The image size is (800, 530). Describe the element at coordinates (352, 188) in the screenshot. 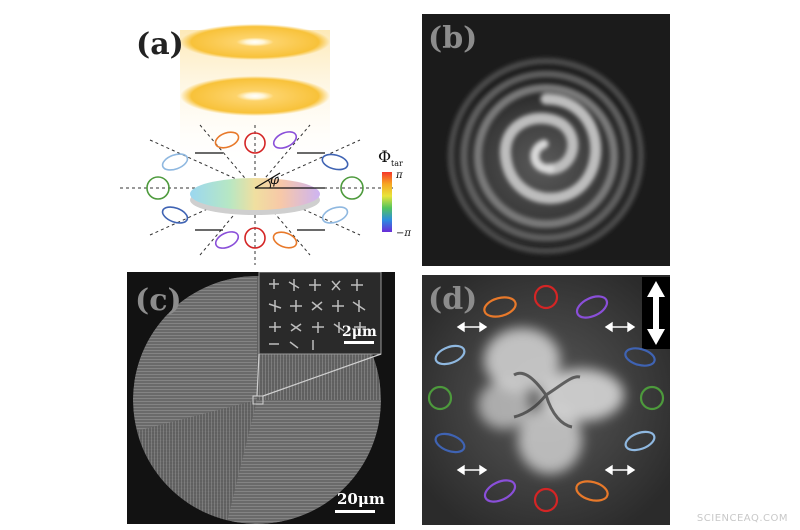

I see `pol-circle-right` at that location.